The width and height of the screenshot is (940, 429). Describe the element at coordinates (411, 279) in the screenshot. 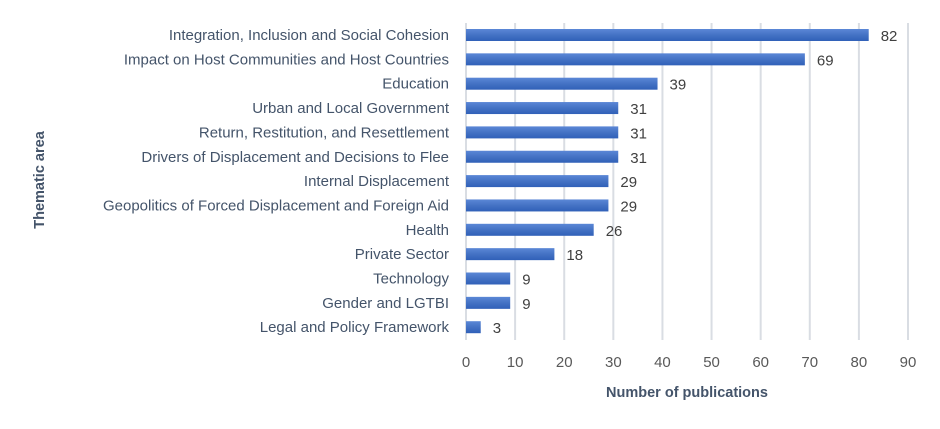

I see `category-label: Technology` at that location.